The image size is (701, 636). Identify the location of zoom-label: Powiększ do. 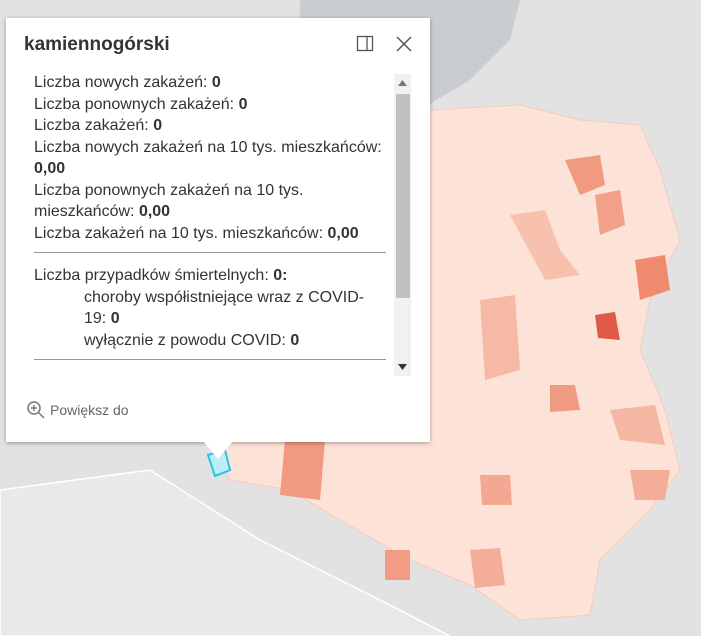
(89, 410).